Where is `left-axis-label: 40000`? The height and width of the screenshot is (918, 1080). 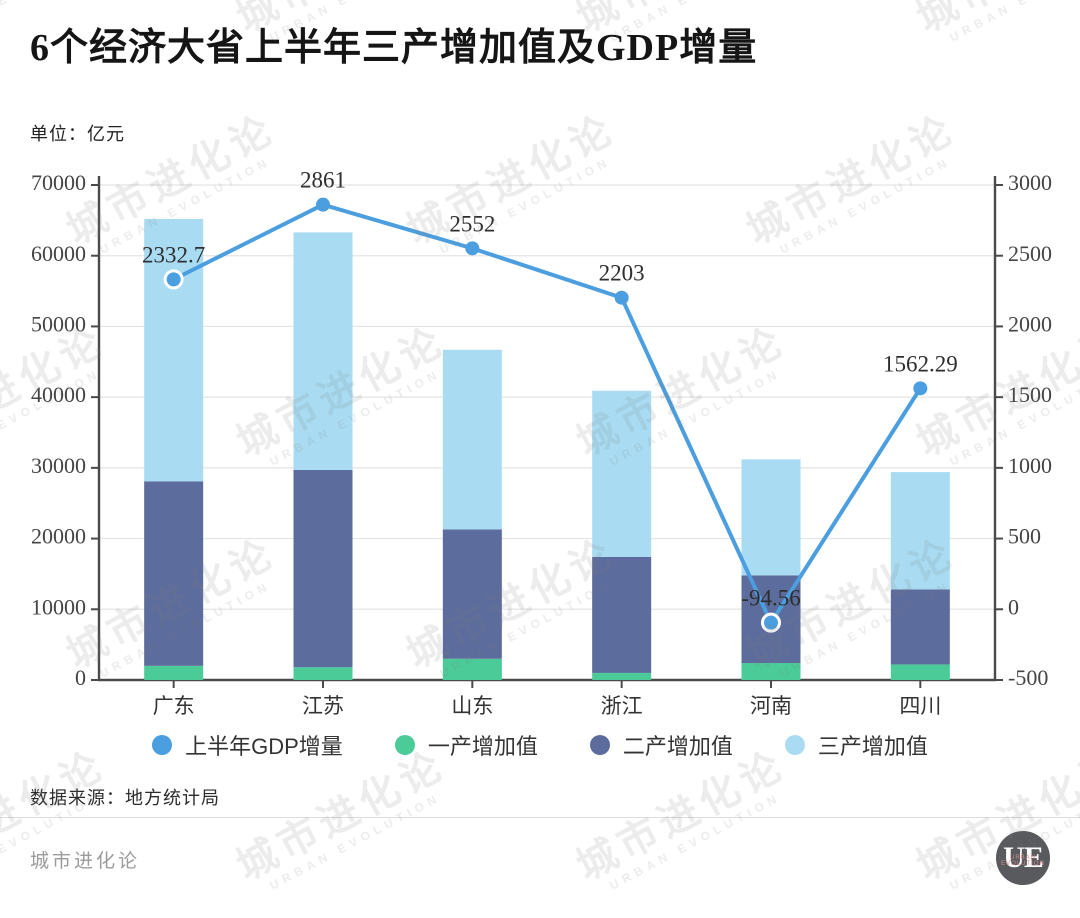 left-axis-label: 40000 is located at coordinates (58, 394).